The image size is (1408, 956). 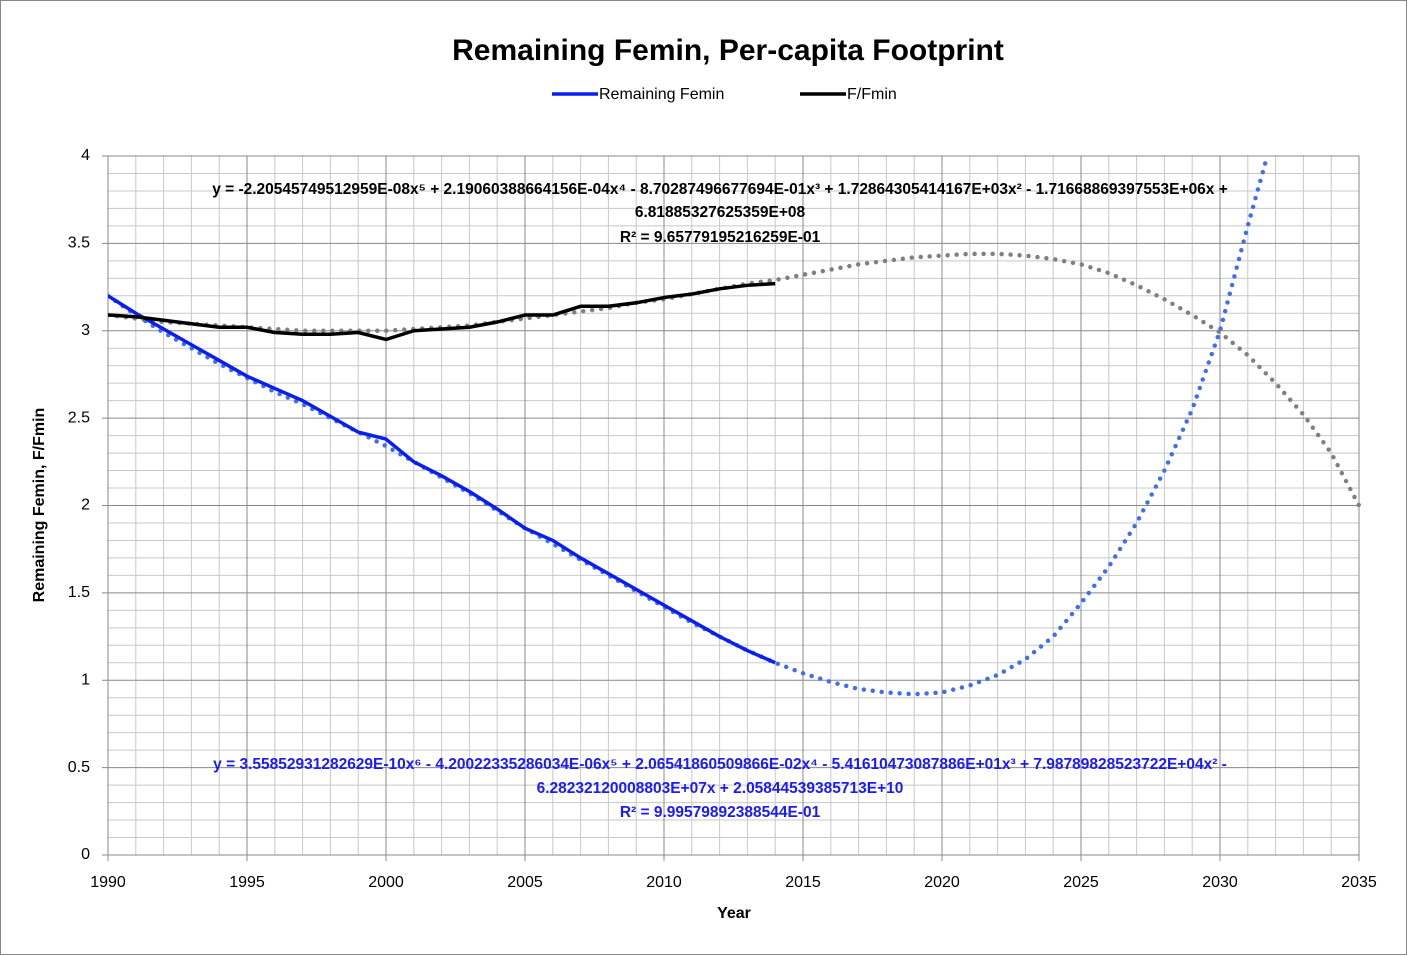 What do you see at coordinates (525, 882) in the screenshot?
I see `x-tick-label: 2005` at bounding box center [525, 882].